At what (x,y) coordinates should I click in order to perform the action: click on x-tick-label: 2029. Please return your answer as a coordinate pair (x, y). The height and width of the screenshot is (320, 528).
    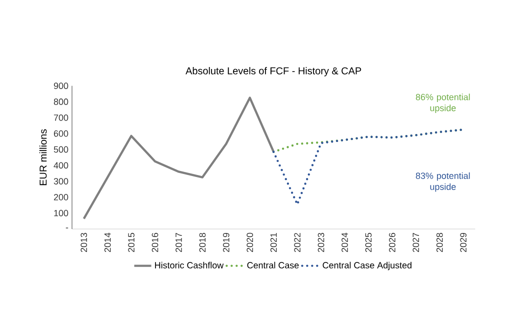
    Looking at the image, I should click on (463, 242).